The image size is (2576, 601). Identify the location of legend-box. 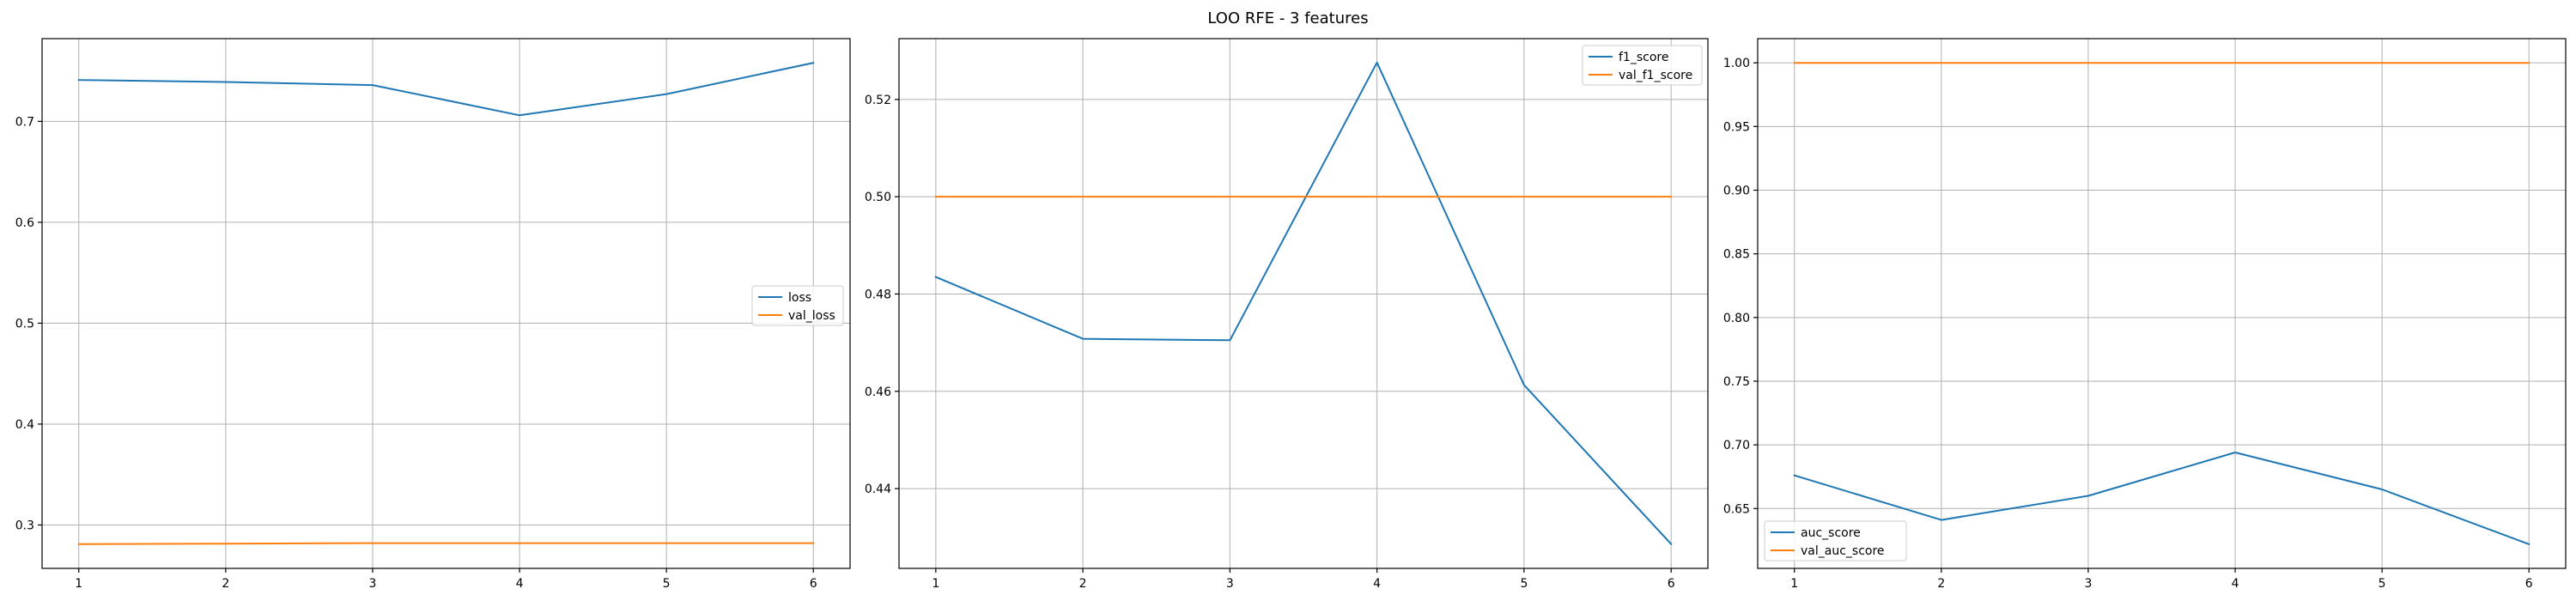
(1836, 541).